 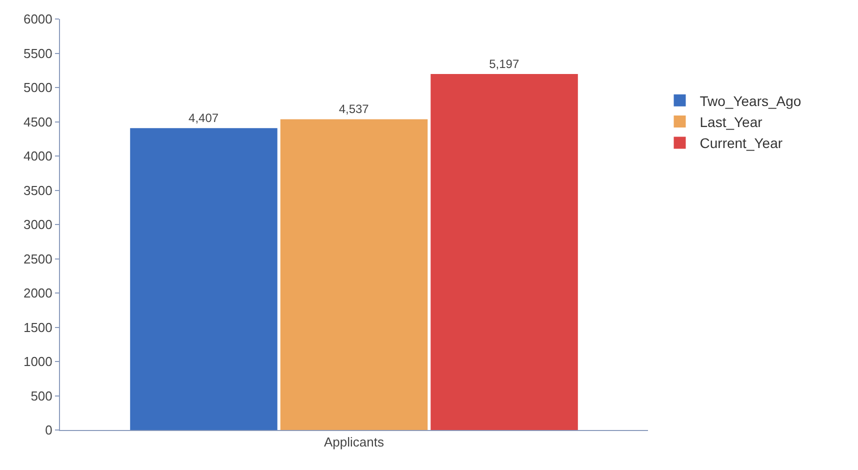 I want to click on y-tick-label: 5000, so click(x=37, y=88).